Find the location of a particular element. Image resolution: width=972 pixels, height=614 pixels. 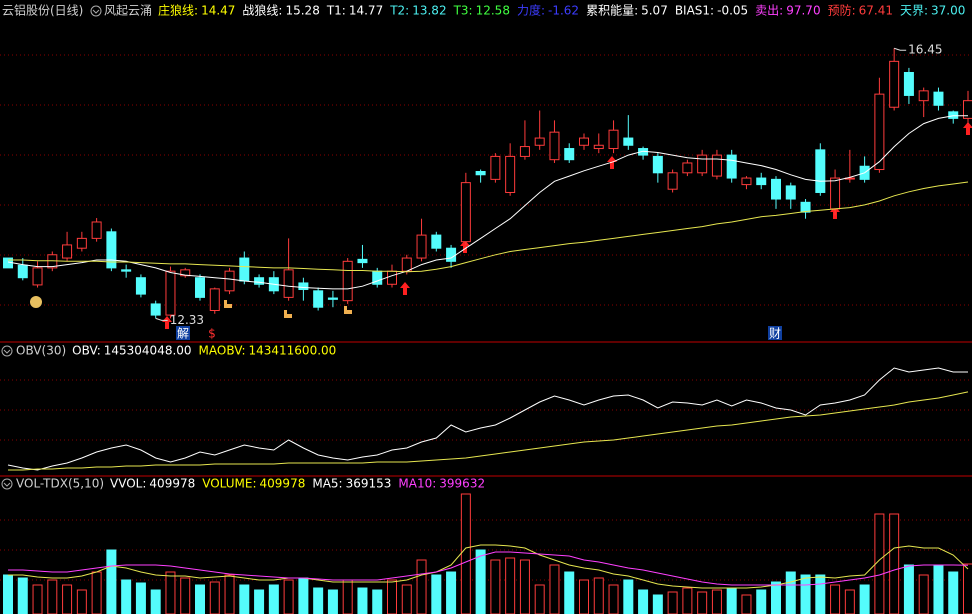

readout-value: 12.58 is located at coordinates (493, 11).